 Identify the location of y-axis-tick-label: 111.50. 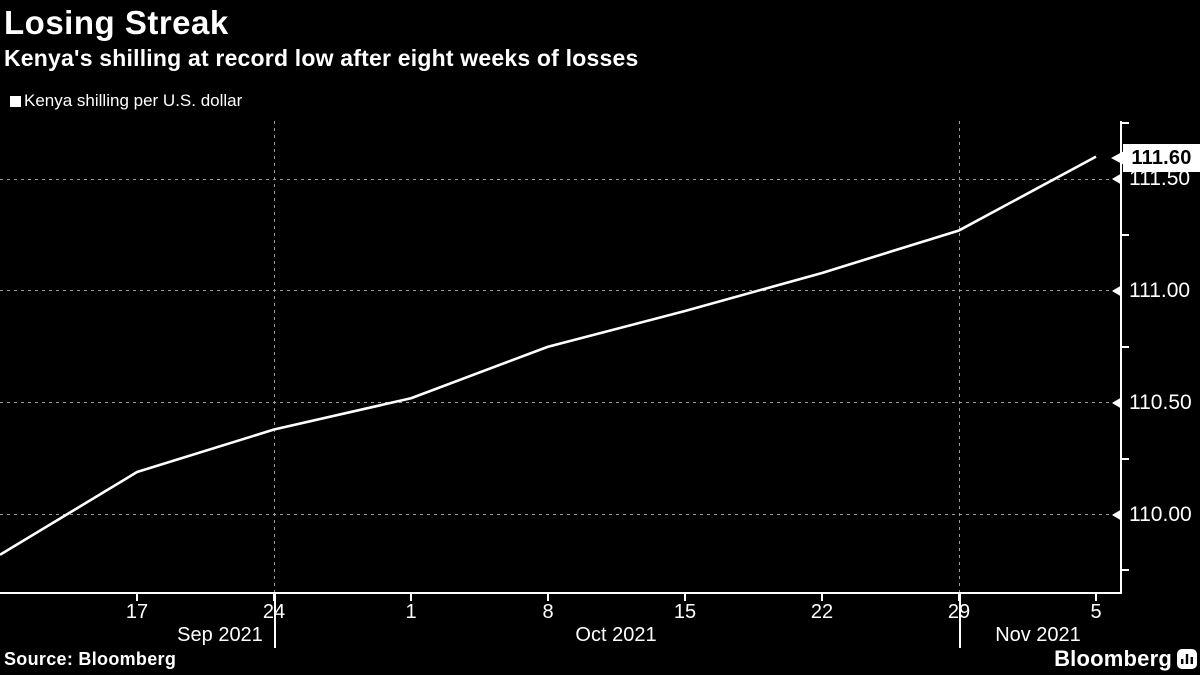
(1160, 178).